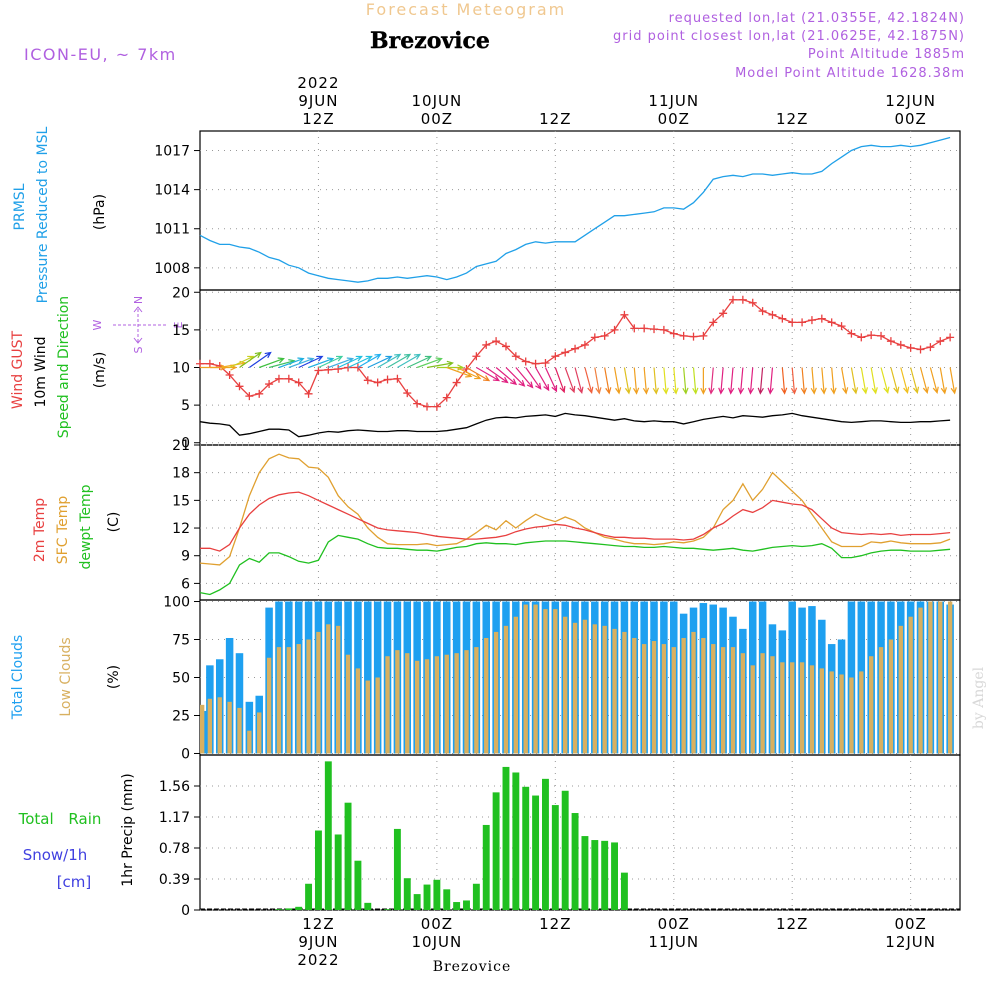 The width and height of the screenshot is (1000, 1004). Describe the element at coordinates (181, 716) in the screenshot. I see `y-tick-label: 25` at that location.